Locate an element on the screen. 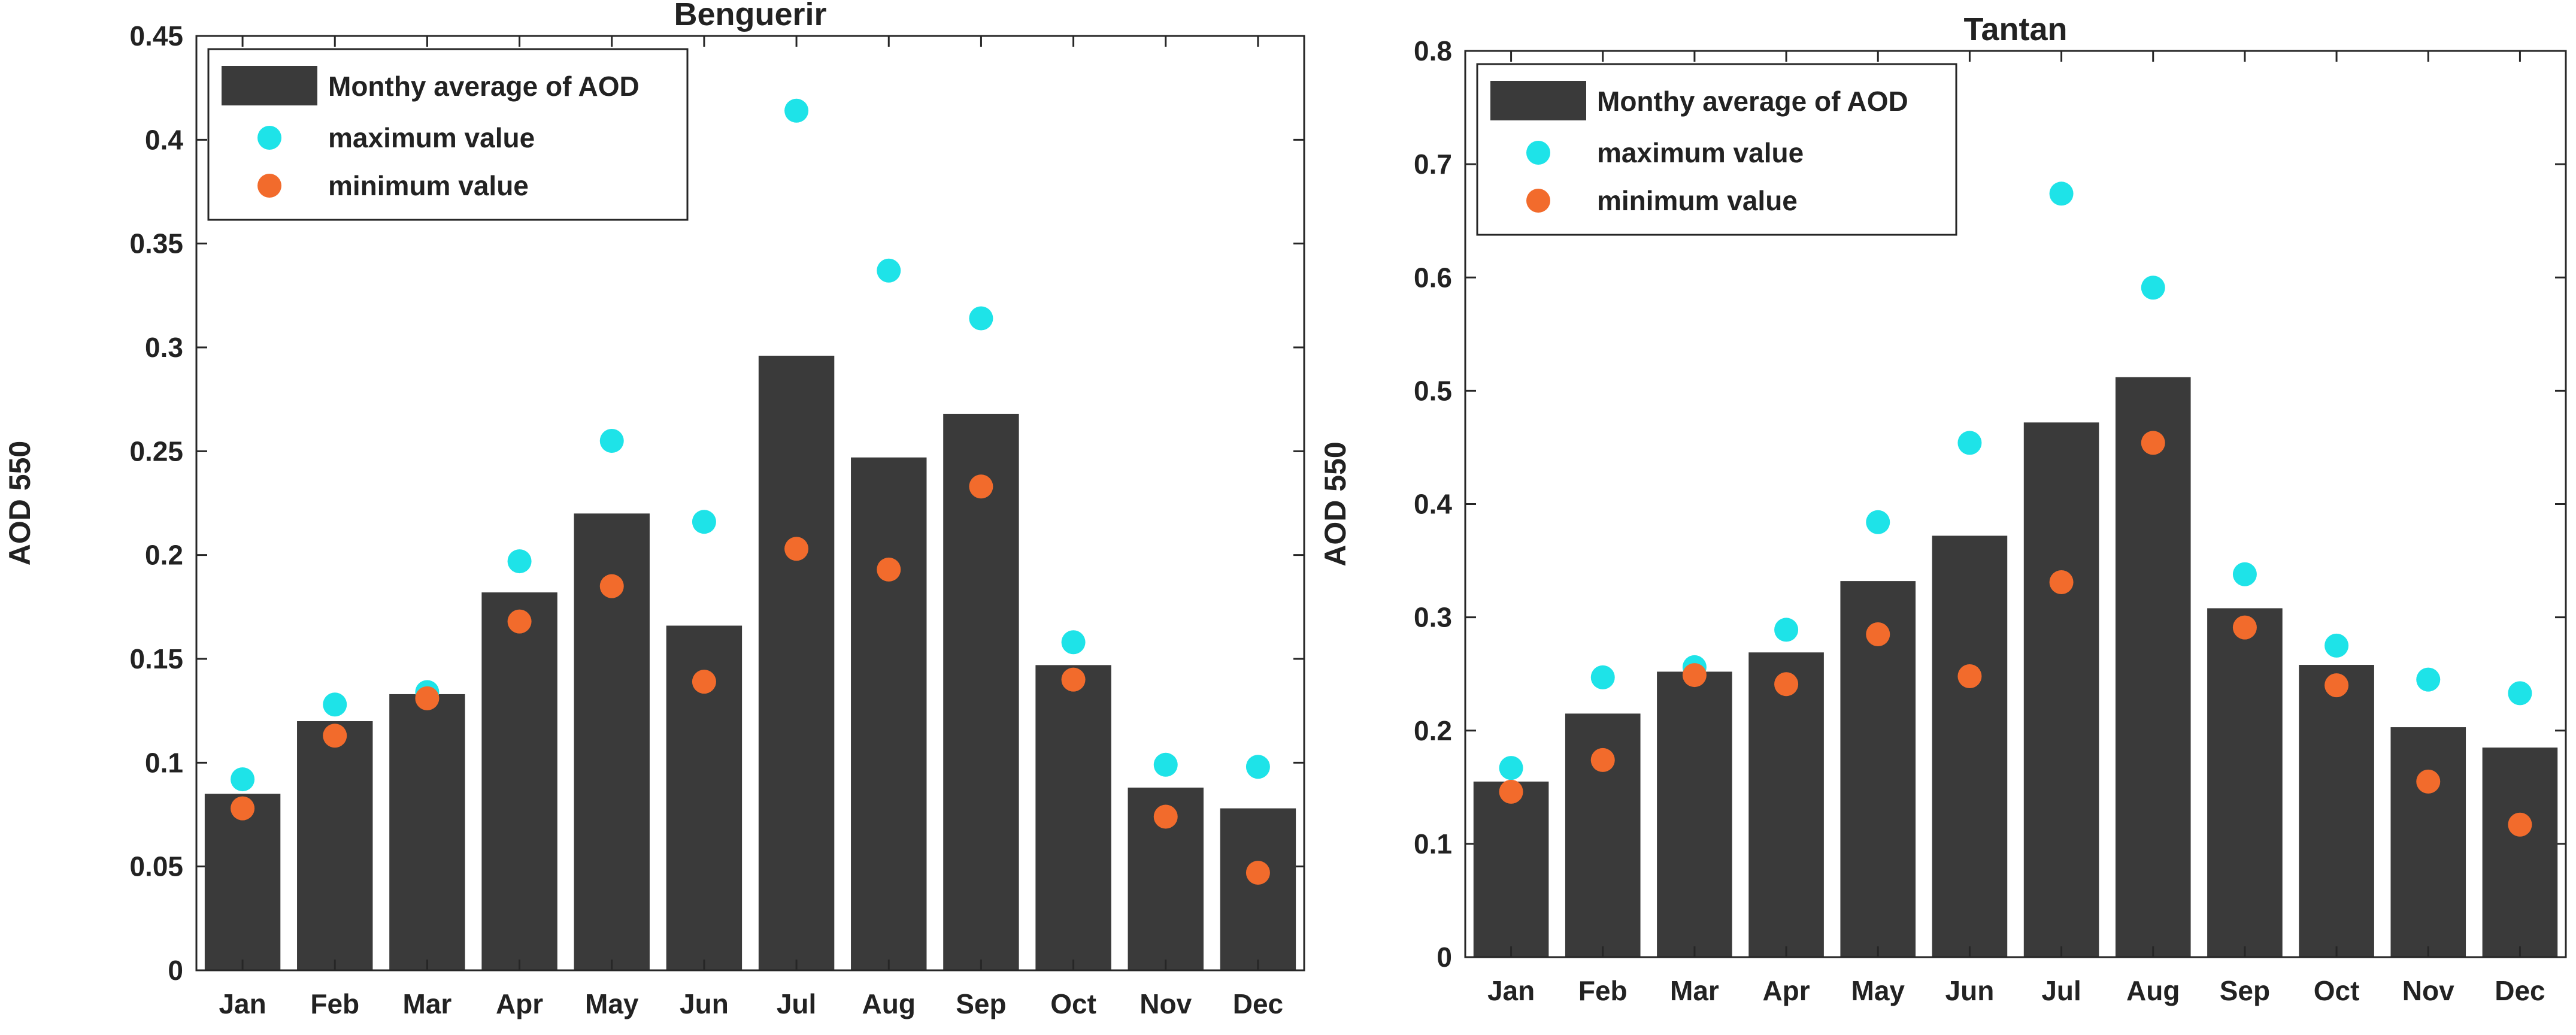 The image size is (2576, 1035). max-point-jan is located at coordinates (1511, 768).